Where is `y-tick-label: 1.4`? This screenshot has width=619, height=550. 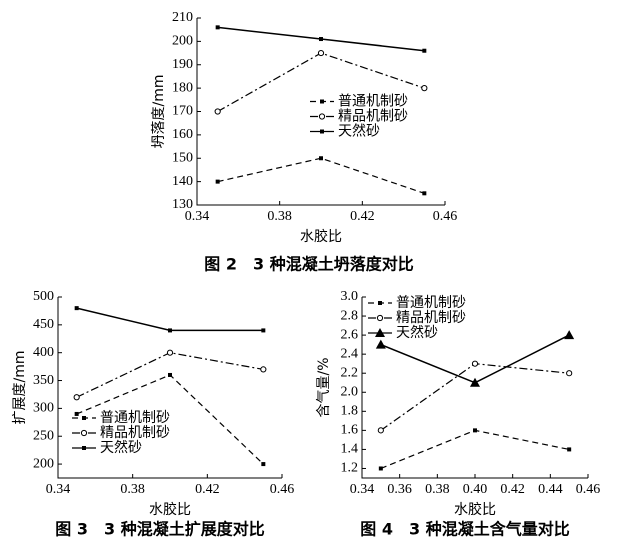
y-tick-label: 1.4 is located at coordinates (350, 449).